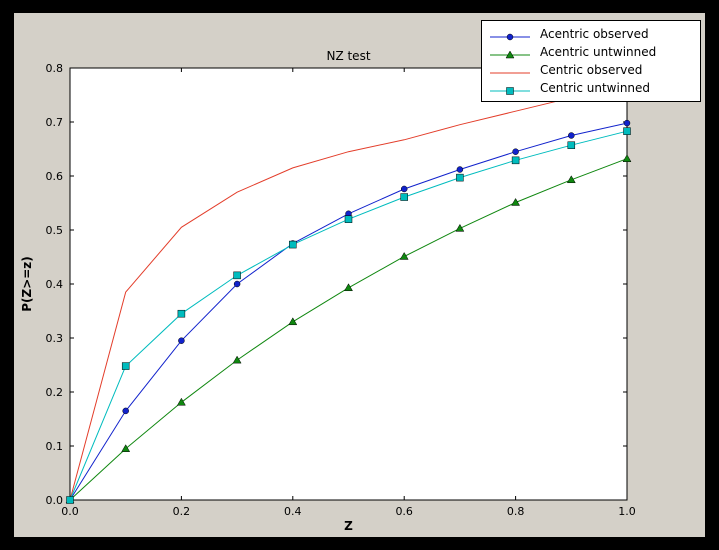 The image size is (719, 550). I want to click on y-tick-label: 0.3, so click(55, 338).